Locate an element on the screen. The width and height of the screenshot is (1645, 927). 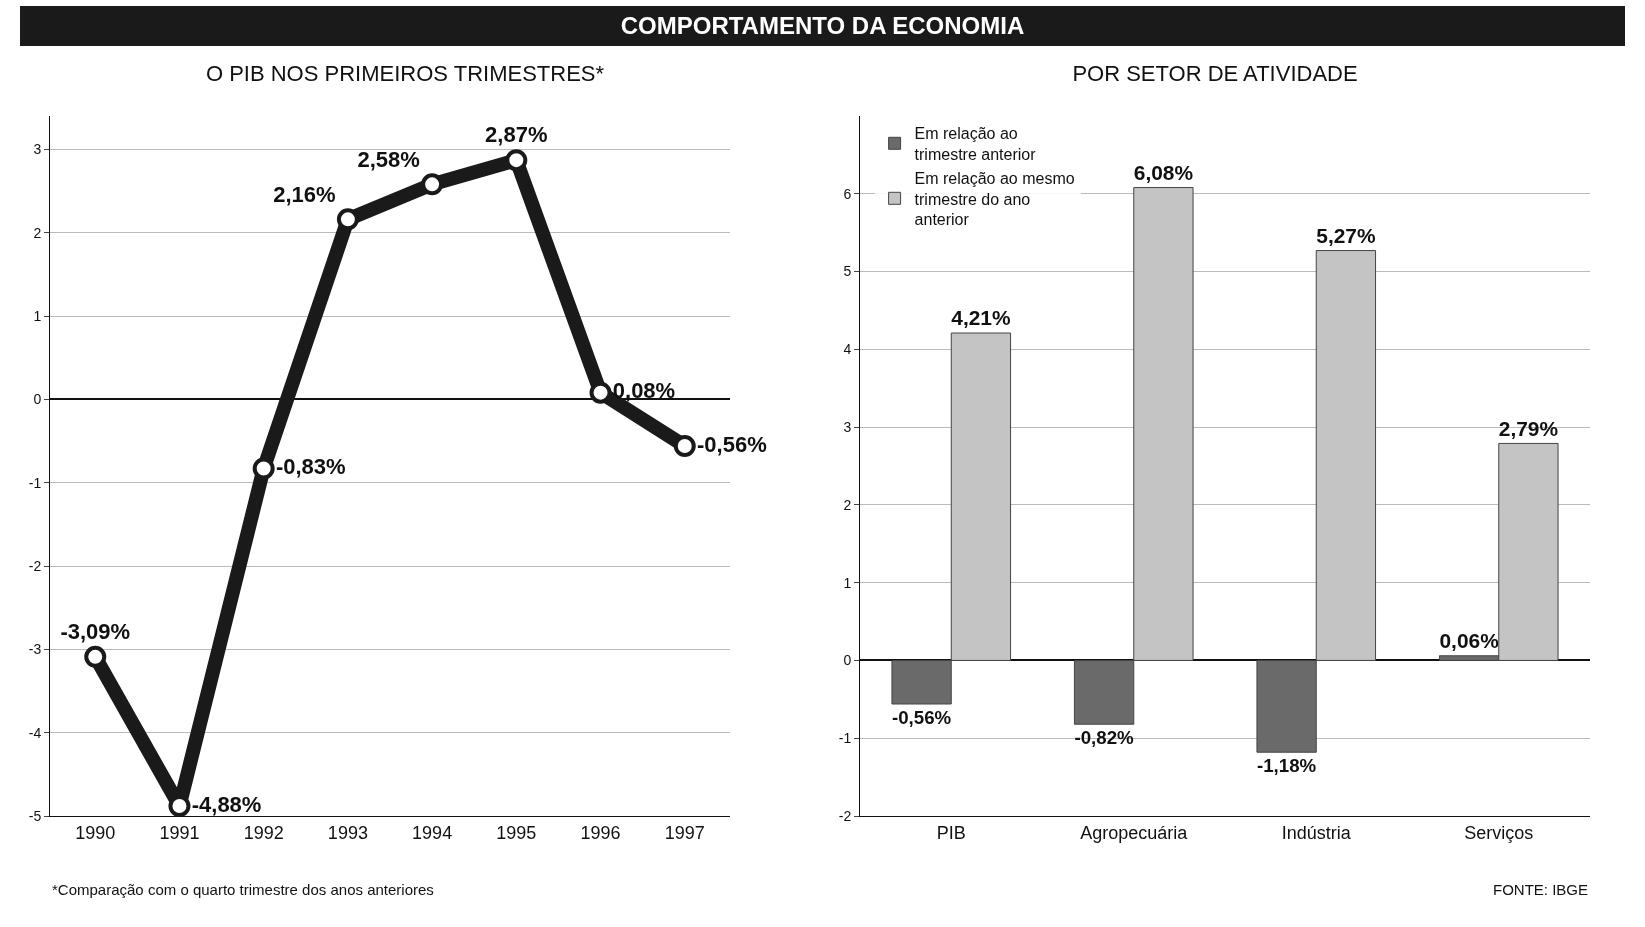
data-label: 0,08% is located at coordinates (644, 391).